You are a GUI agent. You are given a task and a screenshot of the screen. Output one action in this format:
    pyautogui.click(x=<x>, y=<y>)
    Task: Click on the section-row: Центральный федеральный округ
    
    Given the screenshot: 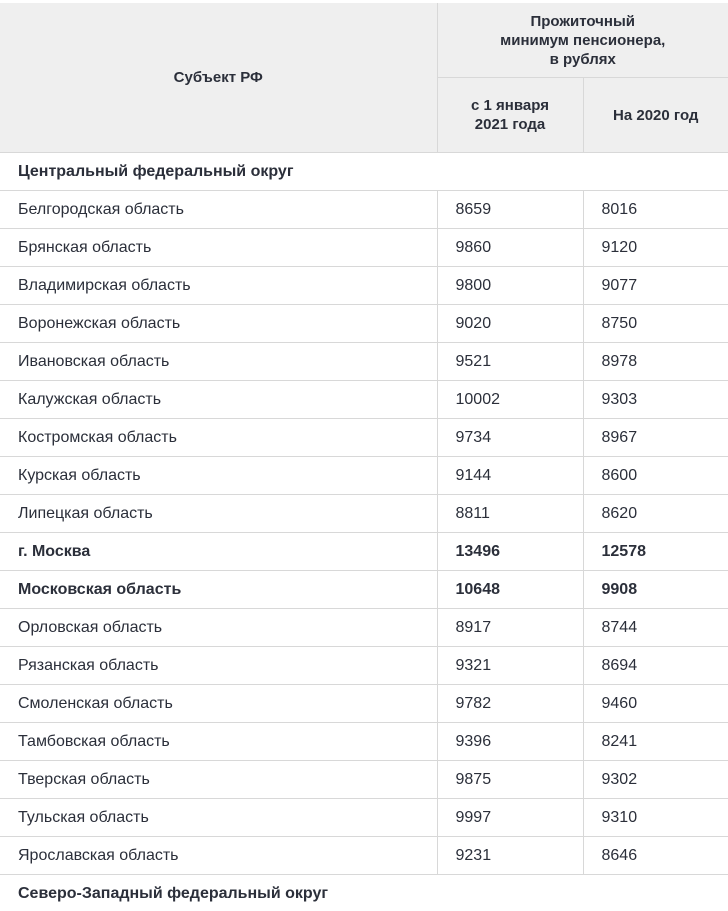 What is the action you would take?
    pyautogui.click(x=364, y=171)
    